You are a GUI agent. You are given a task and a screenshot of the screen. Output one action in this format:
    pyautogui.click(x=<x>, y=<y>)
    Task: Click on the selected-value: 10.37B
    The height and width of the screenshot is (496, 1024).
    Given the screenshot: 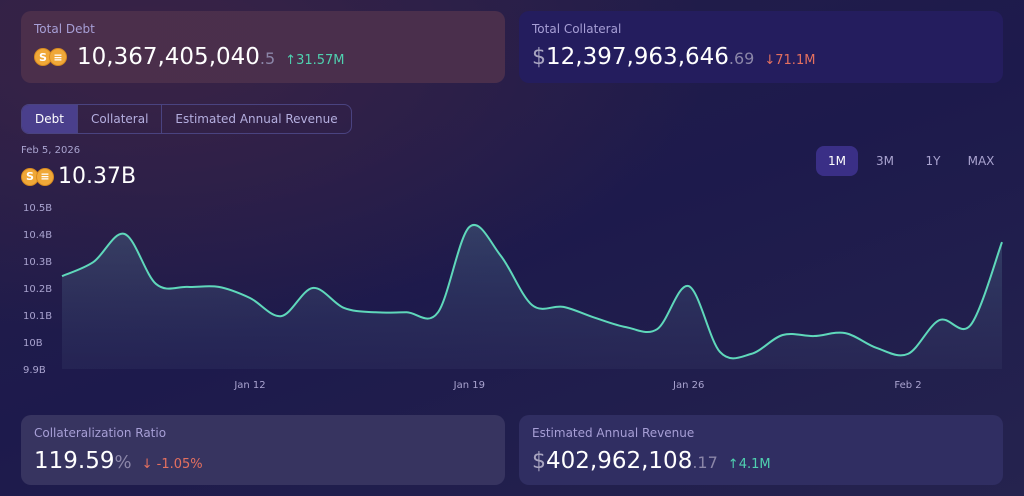 What is the action you would take?
    pyautogui.click(x=97, y=176)
    